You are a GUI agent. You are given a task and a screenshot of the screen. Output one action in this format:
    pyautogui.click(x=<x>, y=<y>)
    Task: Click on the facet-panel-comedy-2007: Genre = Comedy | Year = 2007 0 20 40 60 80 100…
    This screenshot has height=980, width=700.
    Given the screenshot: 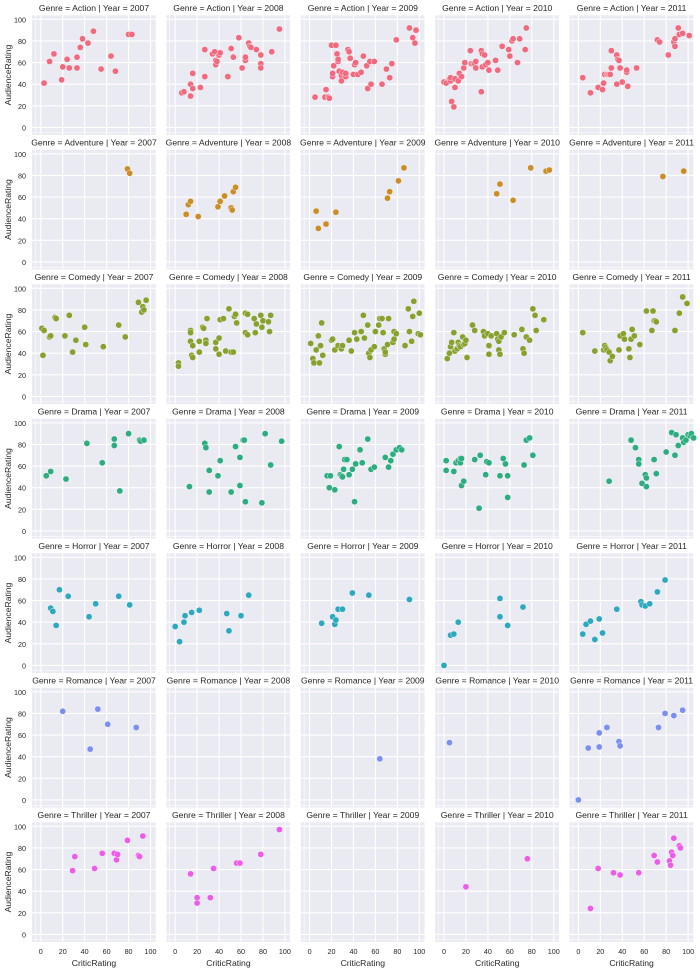 What is the action you would take?
    pyautogui.click(x=80, y=338)
    